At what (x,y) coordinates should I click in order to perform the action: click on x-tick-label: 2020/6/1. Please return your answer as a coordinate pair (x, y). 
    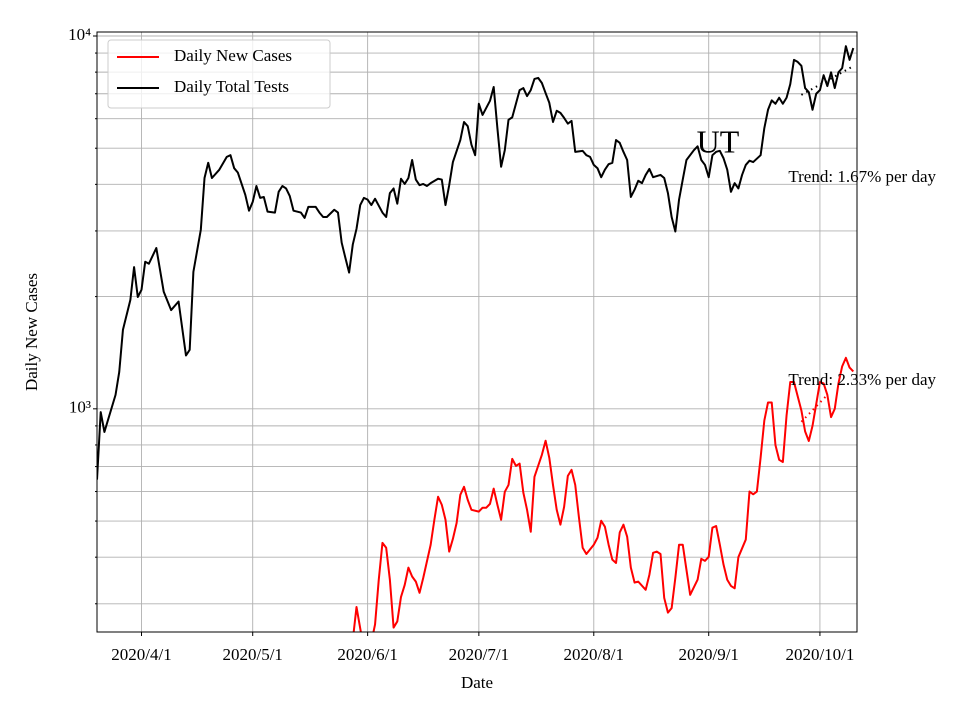
    Looking at the image, I should click on (367, 654).